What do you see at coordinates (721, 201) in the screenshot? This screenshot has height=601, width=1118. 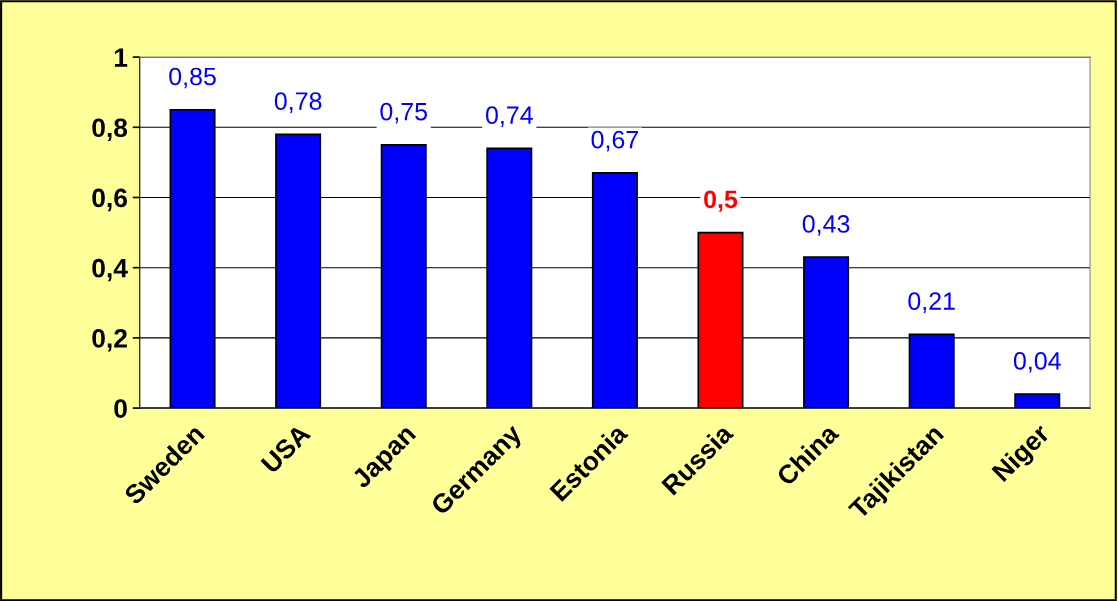 I see `data-label: 0,5` at bounding box center [721, 201].